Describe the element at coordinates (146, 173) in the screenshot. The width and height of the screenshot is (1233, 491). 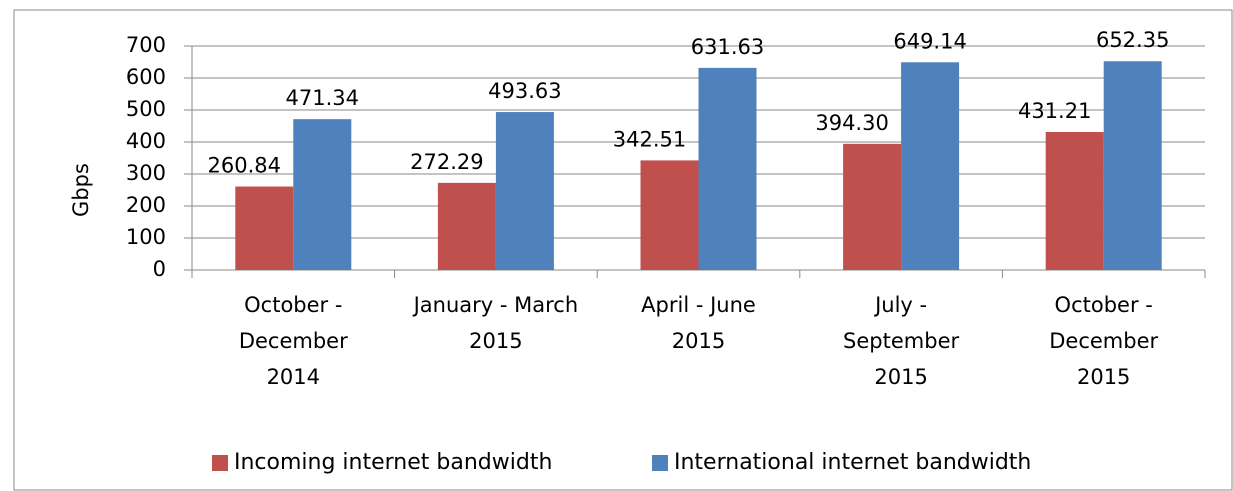
I see `y-tick-label: 300` at that location.